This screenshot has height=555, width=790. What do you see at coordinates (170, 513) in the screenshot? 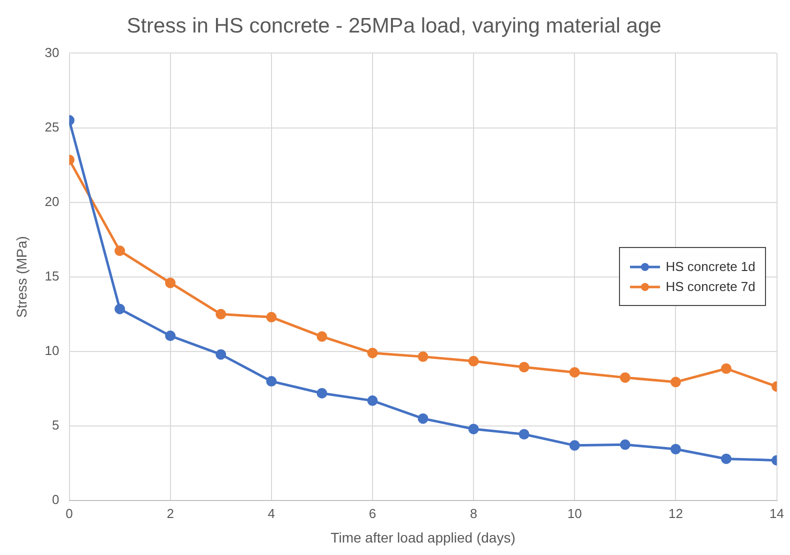
I see `x-tick-label: 2` at bounding box center [170, 513].